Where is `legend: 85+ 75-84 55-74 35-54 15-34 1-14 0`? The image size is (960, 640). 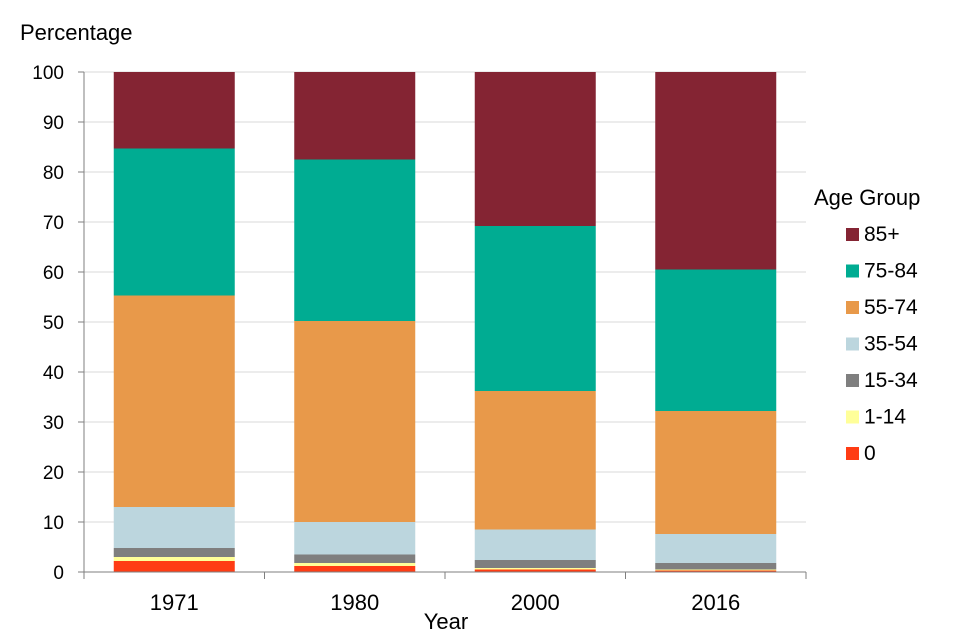
legend: 85+ 75-84 55-74 35-54 15-34 1-14 0 is located at coordinates (882, 344).